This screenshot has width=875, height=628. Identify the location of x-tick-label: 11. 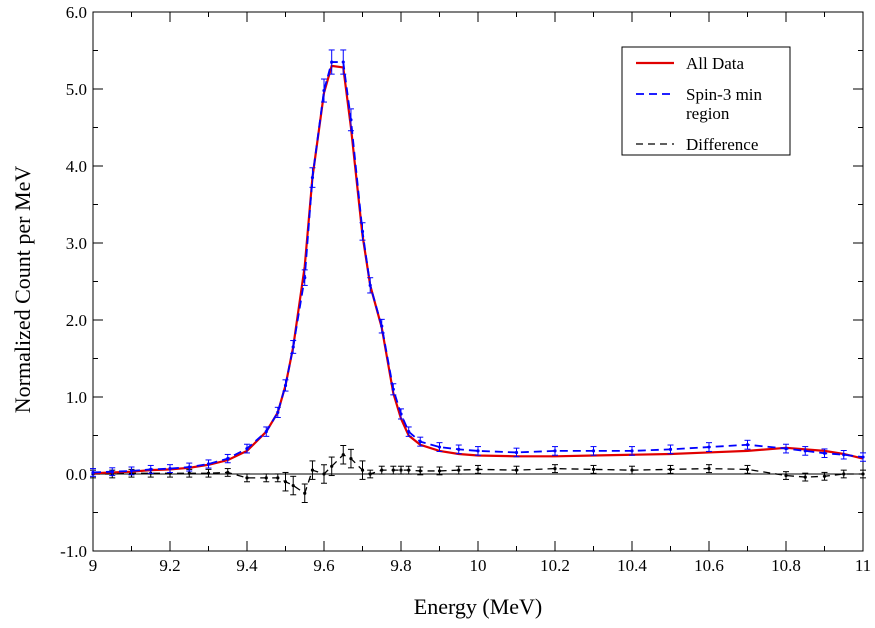
(863, 565).